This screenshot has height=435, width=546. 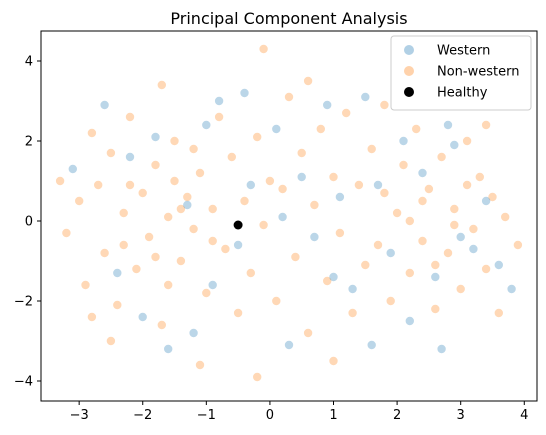 I want to click on legend-label: Western, so click(x=463, y=51).